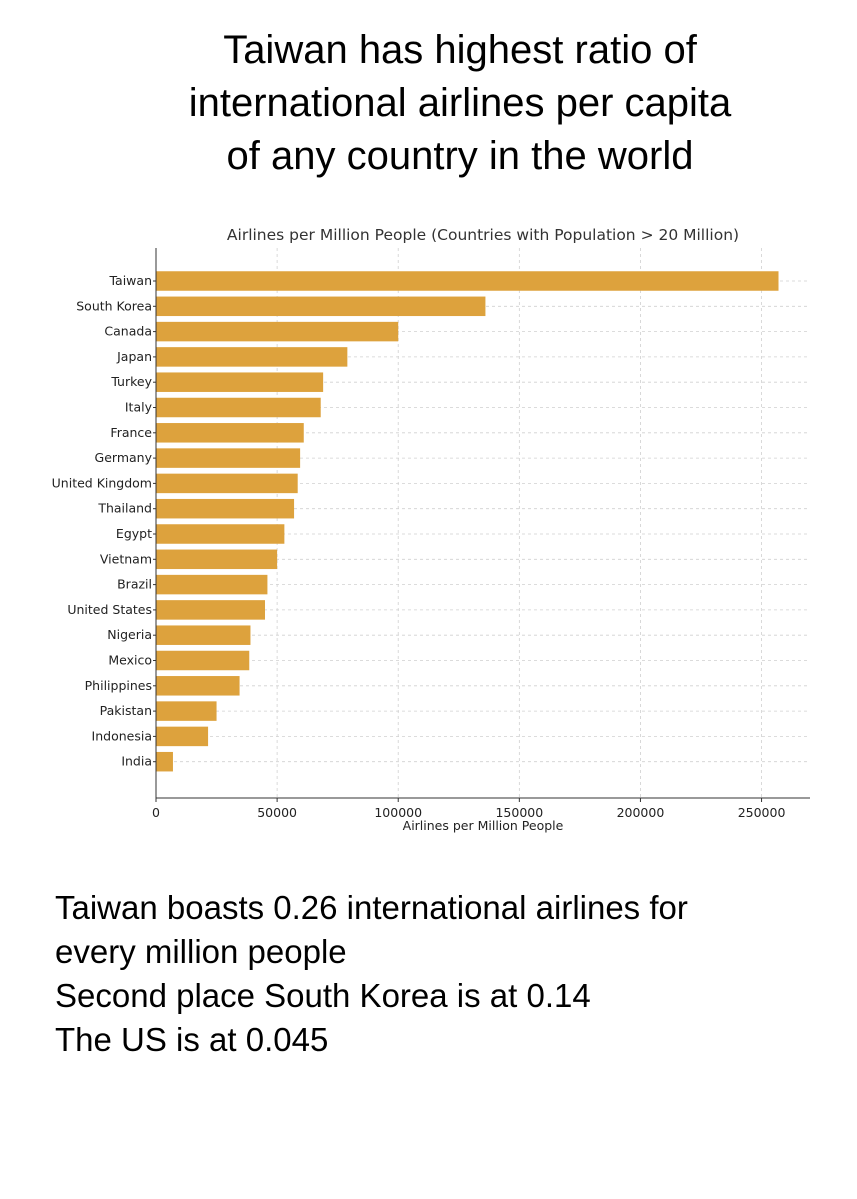 This screenshot has height=1199, width=857. What do you see at coordinates (134, 356) in the screenshot?
I see `y-tick-label: Japan` at bounding box center [134, 356].